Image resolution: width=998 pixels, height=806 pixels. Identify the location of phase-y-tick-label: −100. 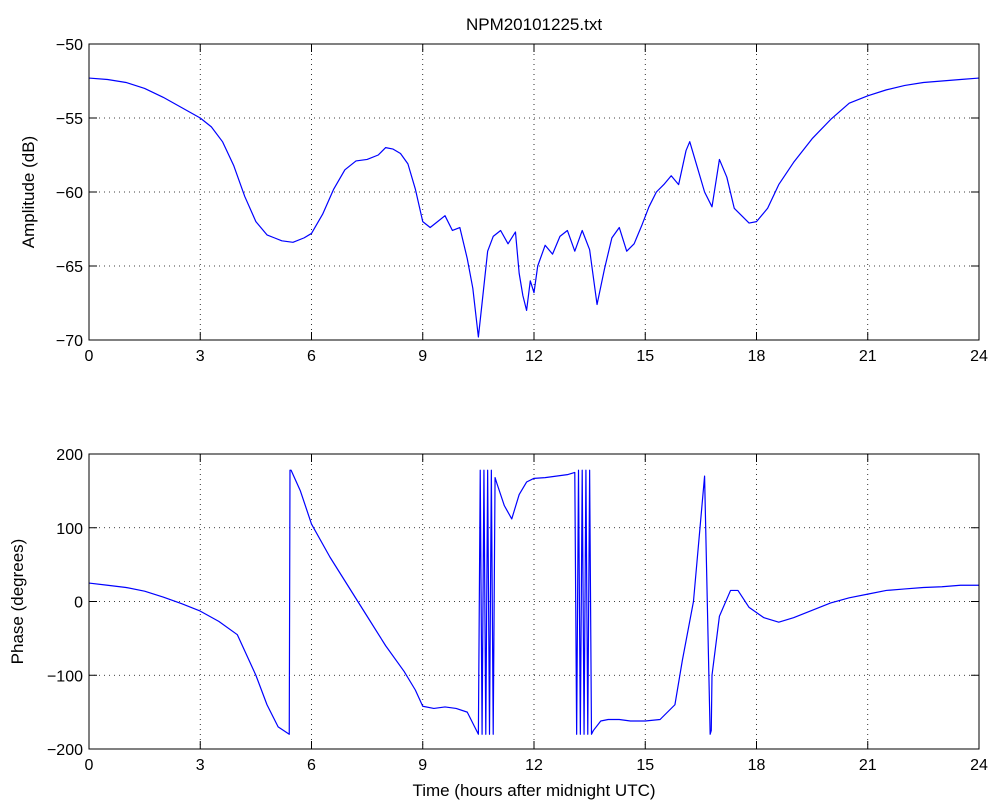
(65, 676).